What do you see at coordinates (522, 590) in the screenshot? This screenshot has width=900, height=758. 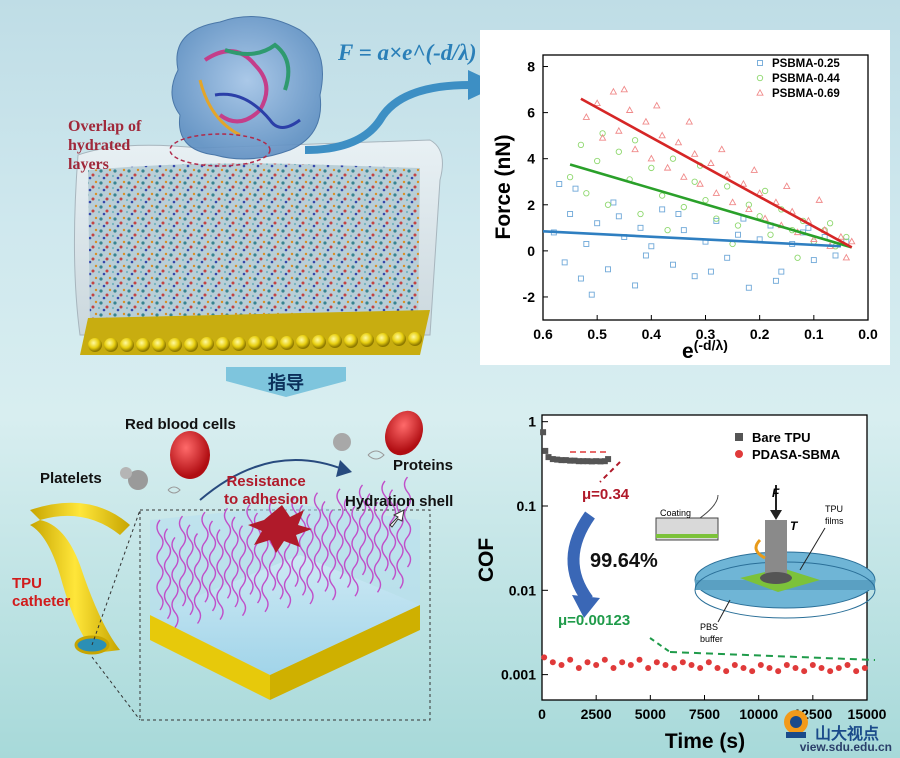 I see `cof-y-tick-label: 0.01` at bounding box center [522, 590].